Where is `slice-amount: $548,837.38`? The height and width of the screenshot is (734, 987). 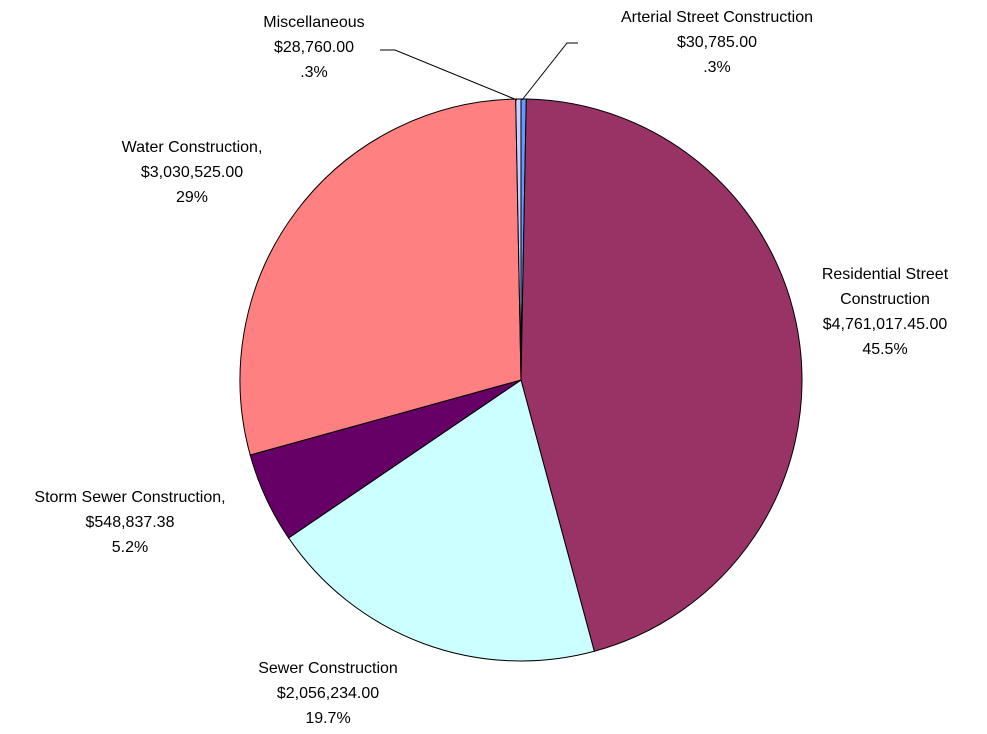 slice-amount: $548,837.38 is located at coordinates (130, 522).